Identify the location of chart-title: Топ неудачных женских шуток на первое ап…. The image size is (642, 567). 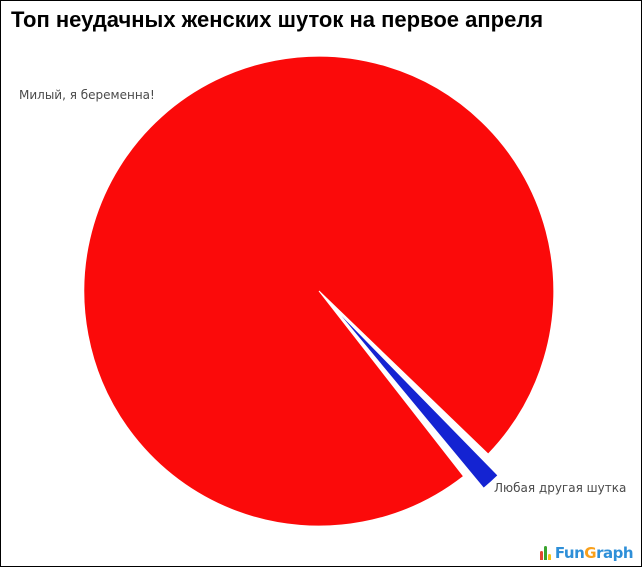
(277, 19).